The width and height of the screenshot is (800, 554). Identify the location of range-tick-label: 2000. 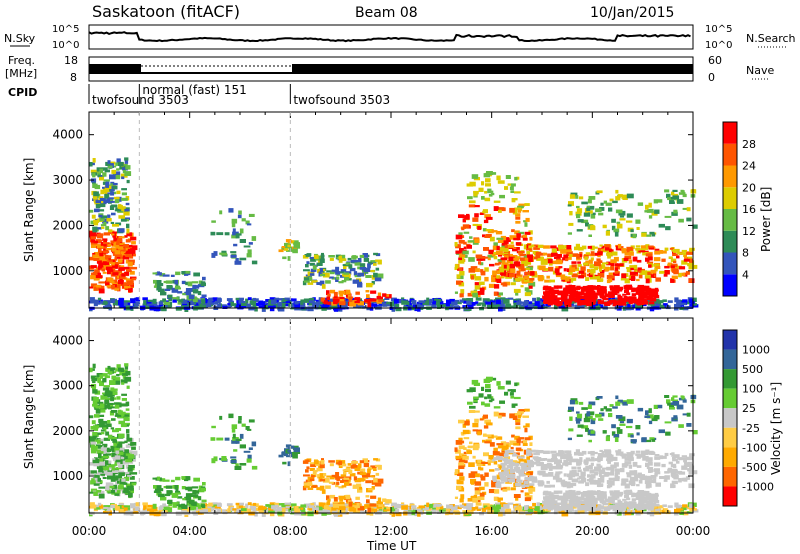
(67, 225).